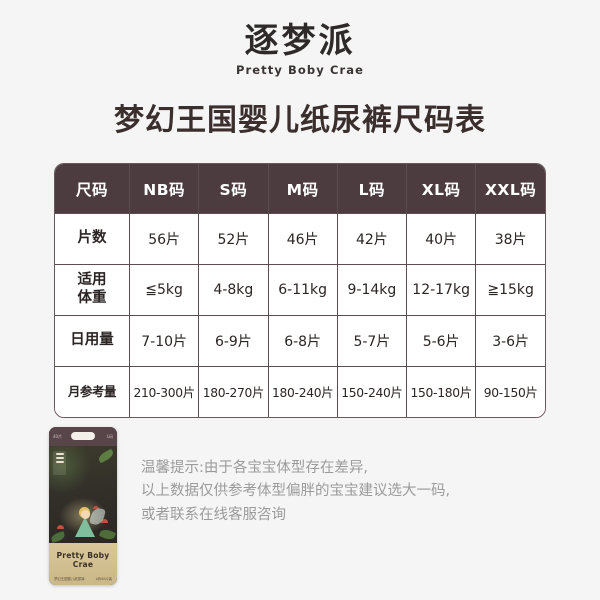 This screenshot has width=600, height=600. I want to click on cell-daily-xl: 5-6片, so click(441, 341).